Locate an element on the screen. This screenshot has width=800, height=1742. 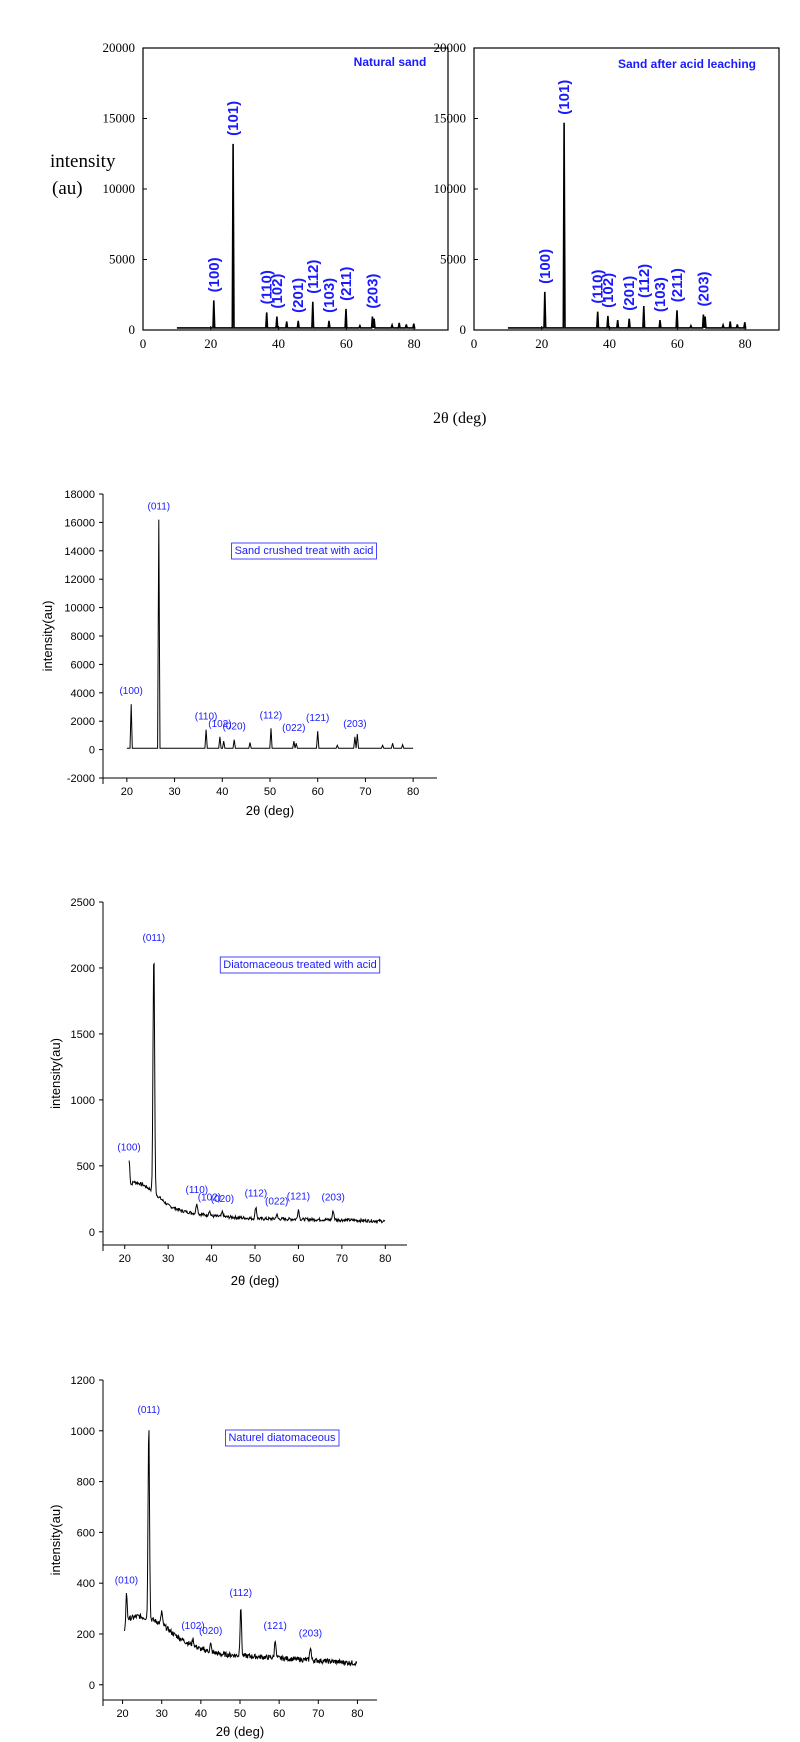
y-tick-label: 600 is located at coordinates (86, 1533).